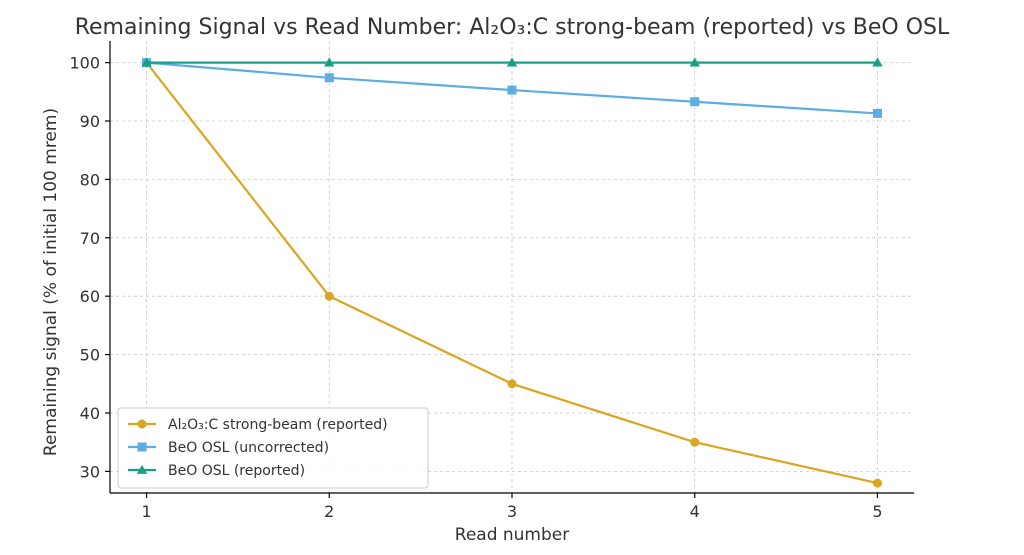 The image size is (1024, 555). I want to click on legend-label: BeO OSL (reported), so click(236, 471).